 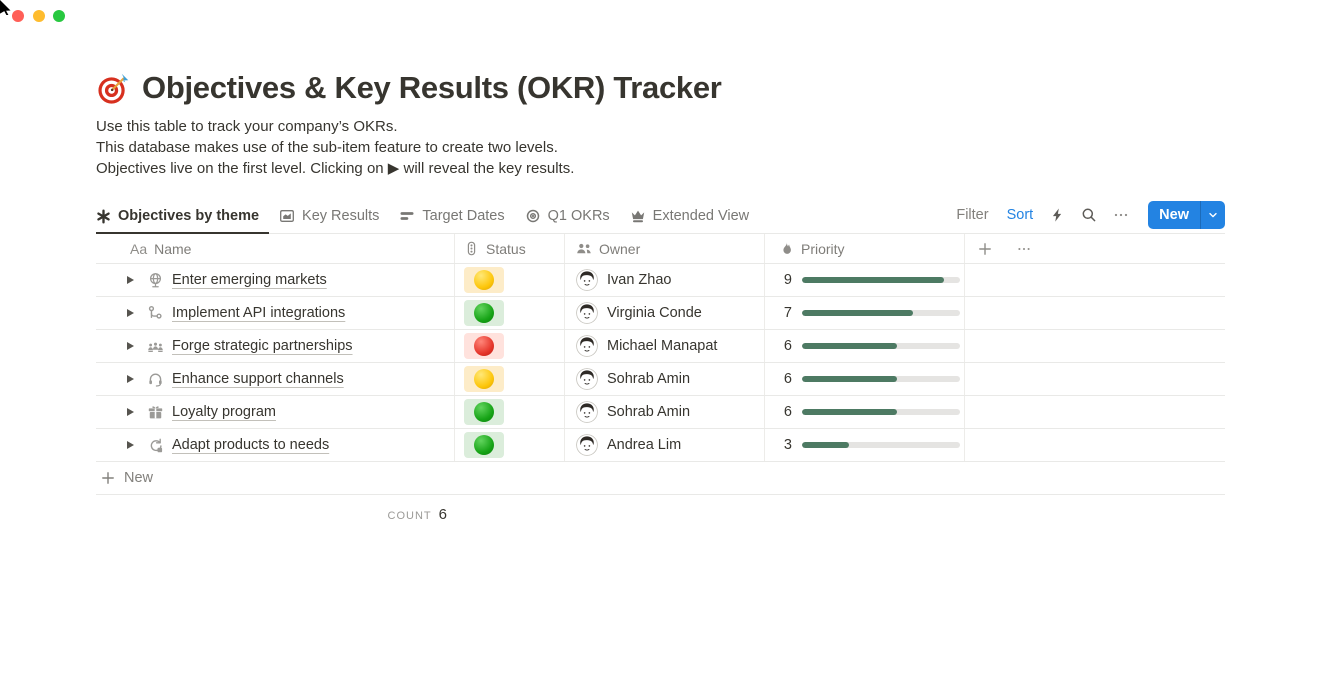 What do you see at coordinates (689, 217) in the screenshot?
I see `tab-extended-view: Extended View` at bounding box center [689, 217].